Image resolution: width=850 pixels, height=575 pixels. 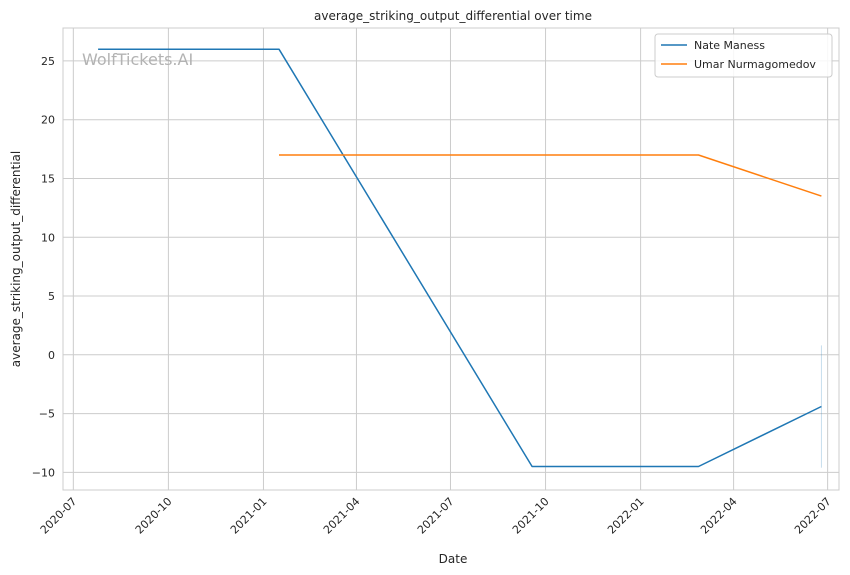 What do you see at coordinates (550, 175) in the screenshot?
I see `series-line-umar-nurmagomedov` at bounding box center [550, 175].